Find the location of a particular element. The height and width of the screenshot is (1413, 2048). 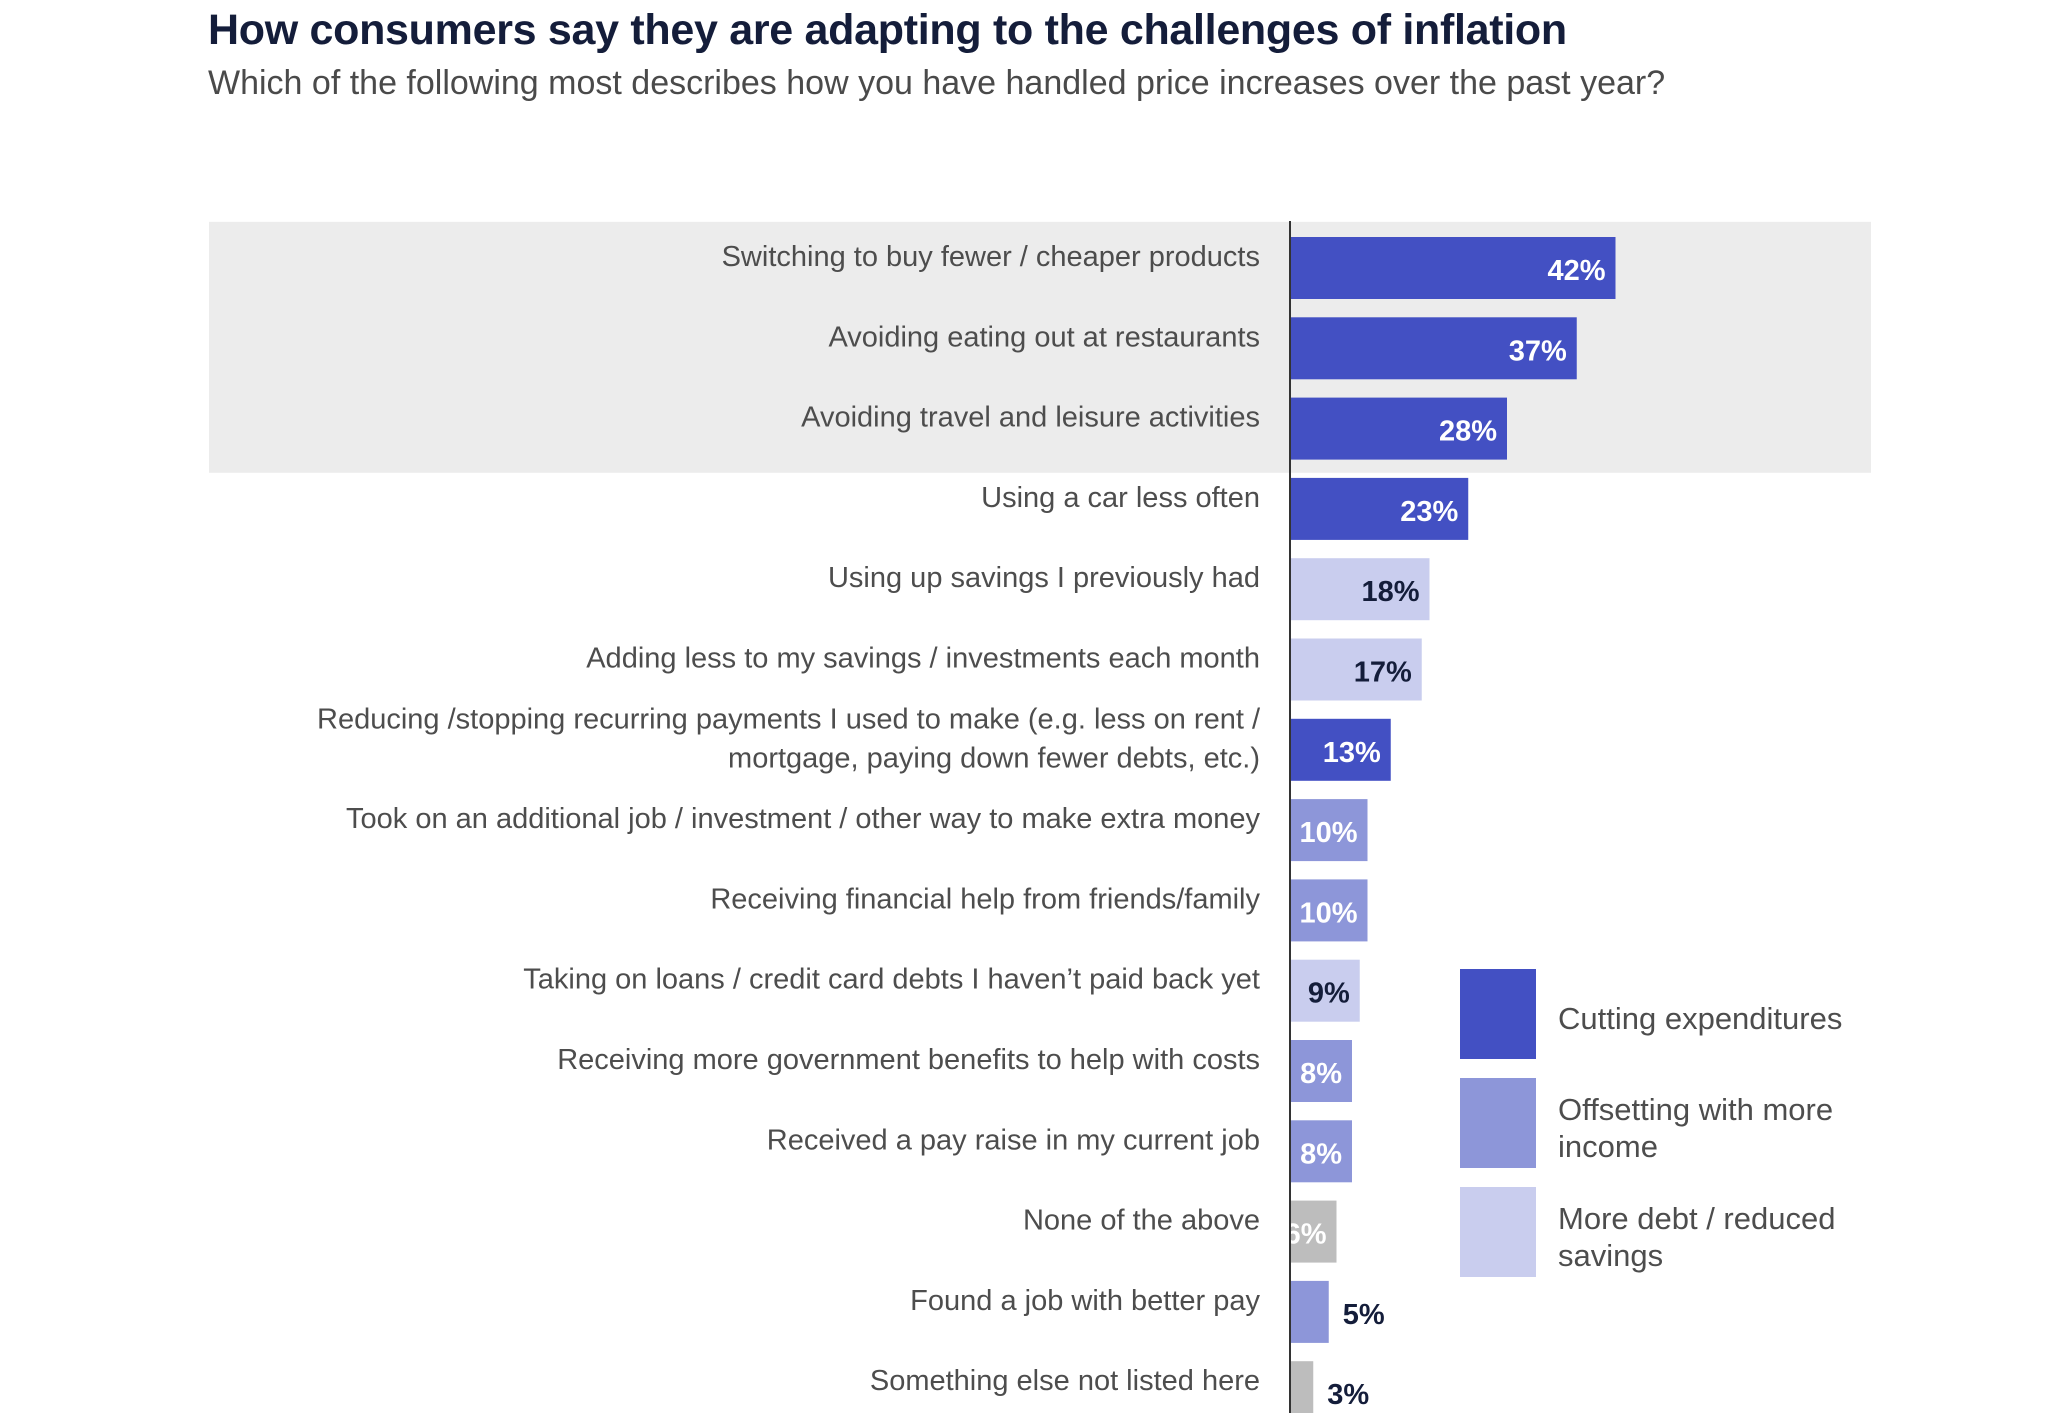

value-label-8: 10% is located at coordinates (1328, 833).